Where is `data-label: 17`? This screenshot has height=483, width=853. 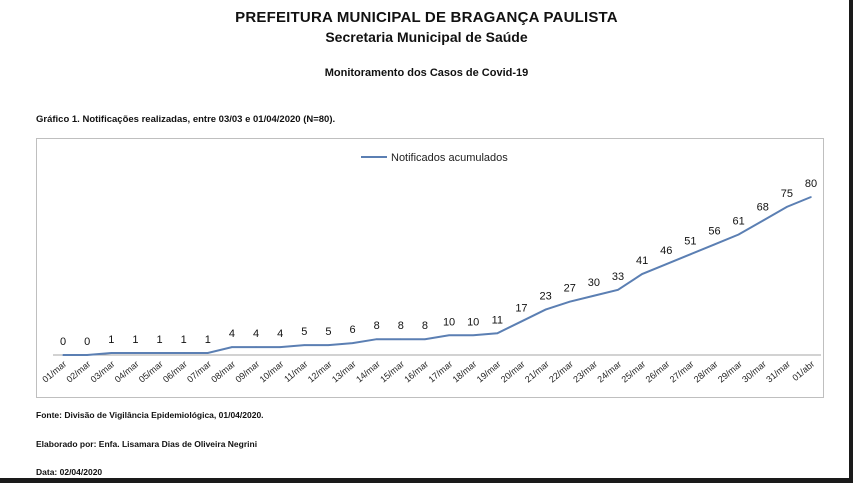 data-label: 17 is located at coordinates (521, 308).